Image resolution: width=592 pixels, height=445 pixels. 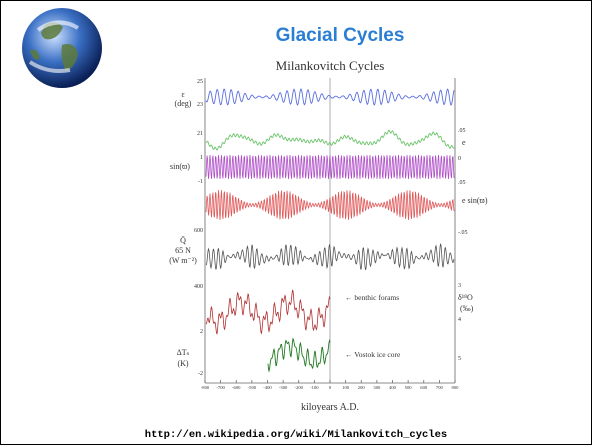 I want to click on figure-title: Milankovitch Cycles, so click(x=330, y=65).